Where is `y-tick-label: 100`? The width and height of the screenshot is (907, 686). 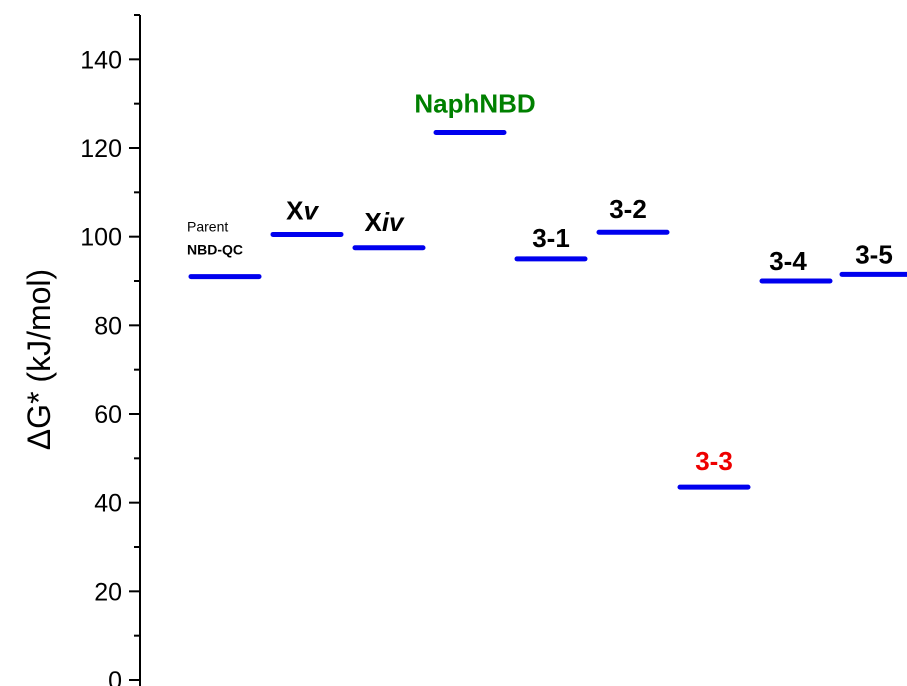
y-tick-label: 100 is located at coordinates (101, 238).